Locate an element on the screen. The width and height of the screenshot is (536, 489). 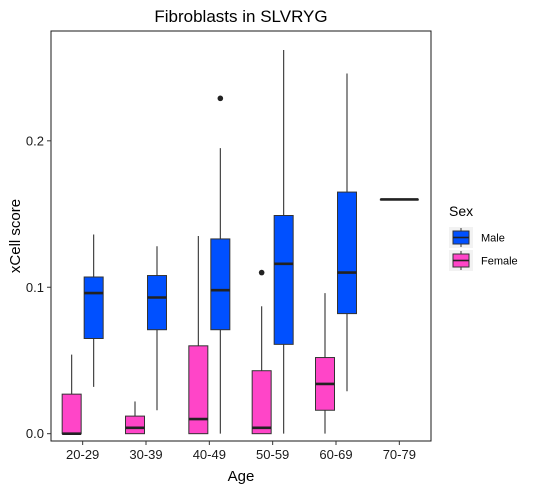
x-tick-label: 20-29 is located at coordinates (82, 454).